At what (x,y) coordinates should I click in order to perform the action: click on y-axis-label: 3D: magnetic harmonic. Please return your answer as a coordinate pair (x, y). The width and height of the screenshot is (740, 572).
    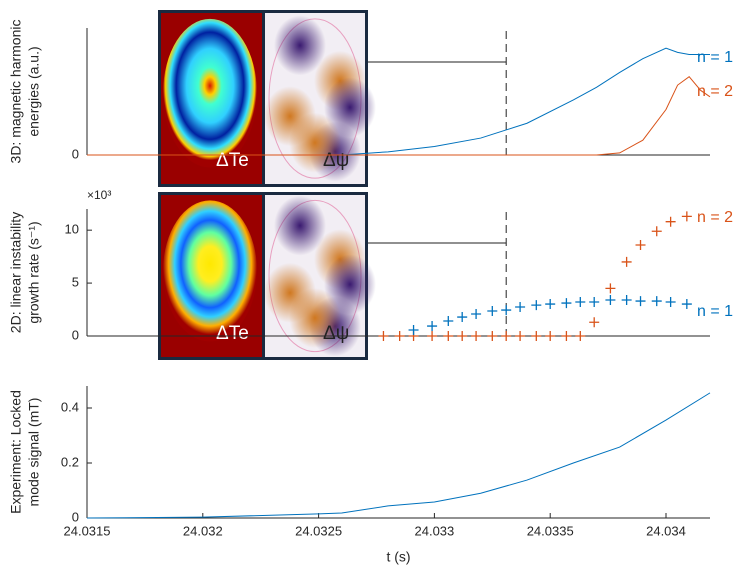
    Looking at the image, I should click on (16, 92).